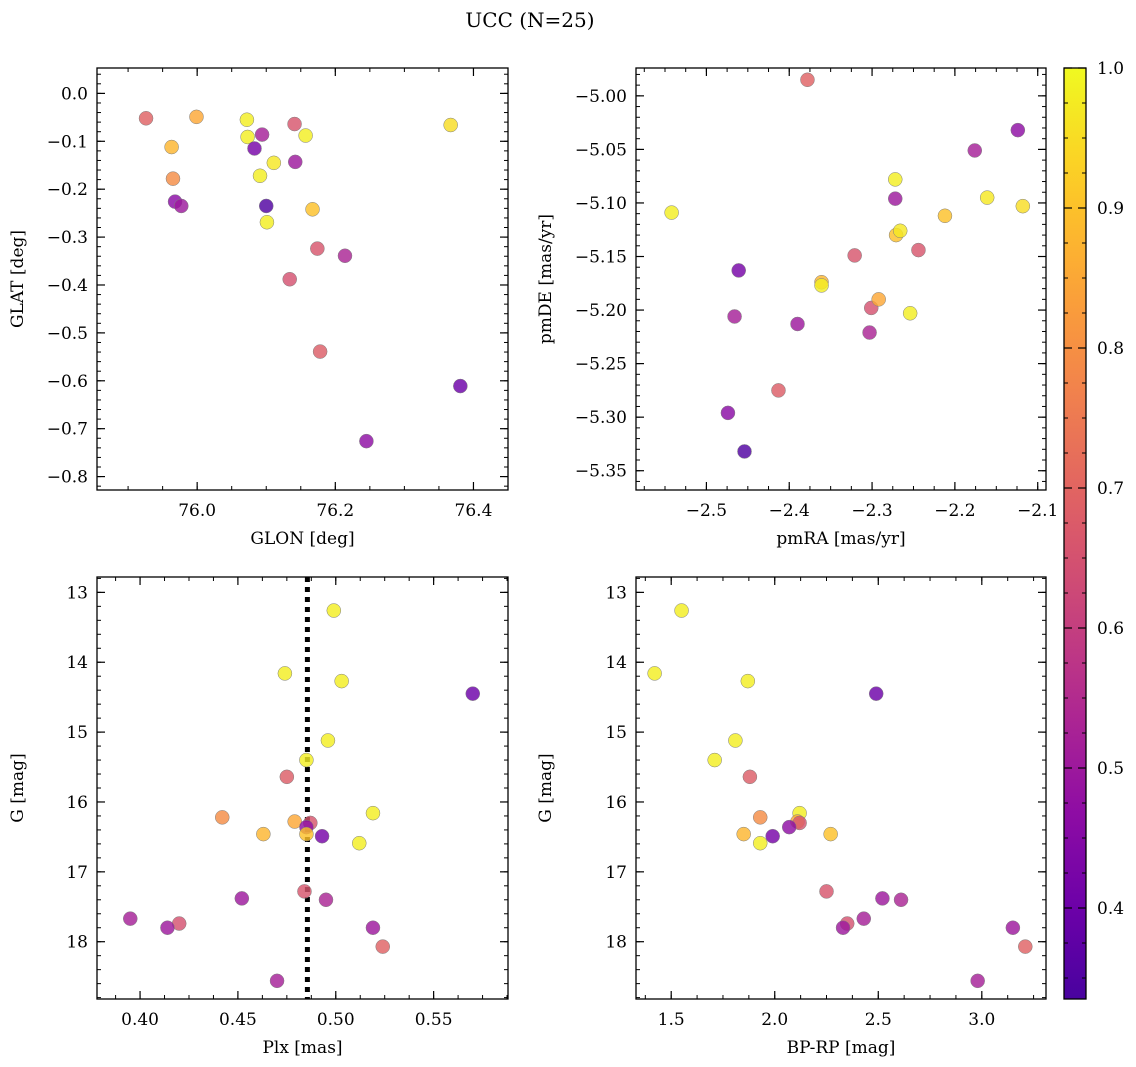 This screenshot has height=1067, width=1136. What do you see at coordinates (67, 142) in the screenshot?
I see `y-tick-label: −0.1` at bounding box center [67, 142].